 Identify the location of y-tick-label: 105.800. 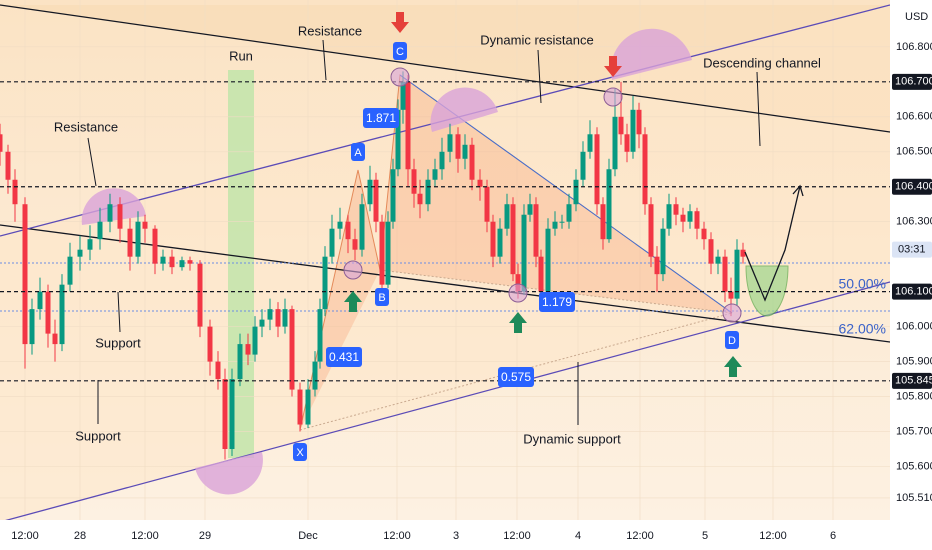
(914, 396).